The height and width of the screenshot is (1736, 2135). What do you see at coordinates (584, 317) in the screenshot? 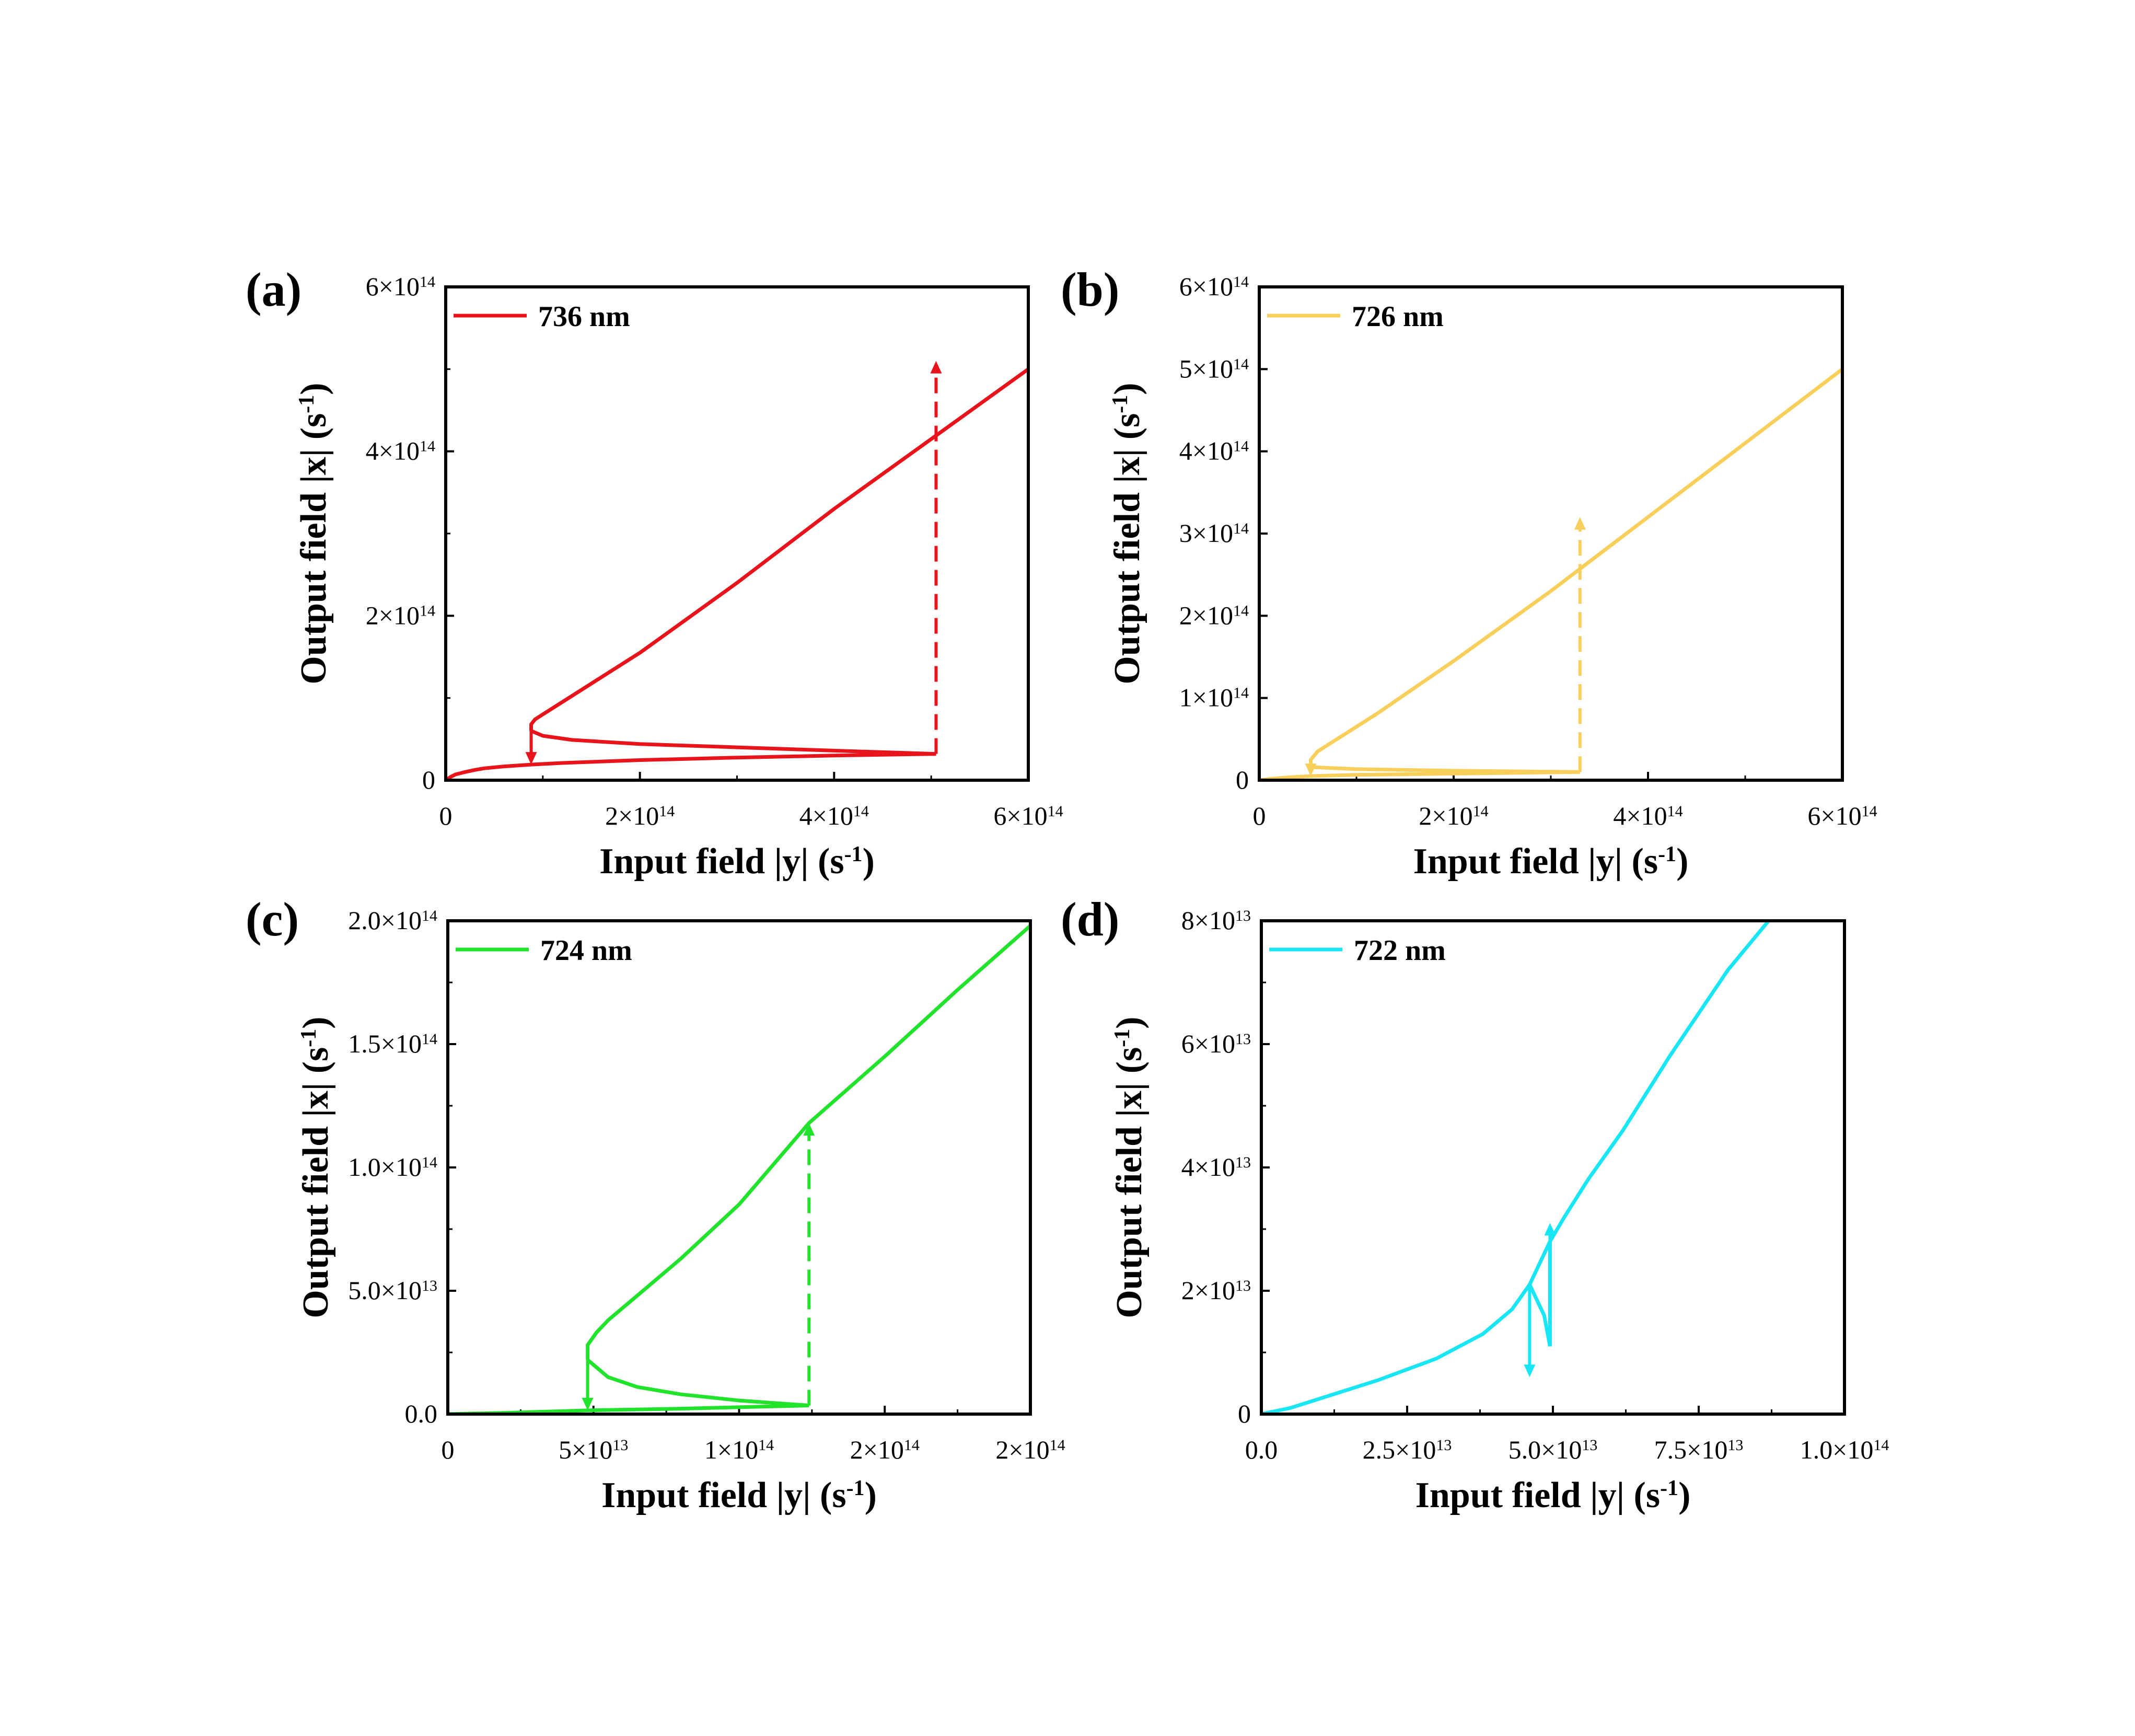
I see `legend-label: 736 nm` at bounding box center [584, 317].